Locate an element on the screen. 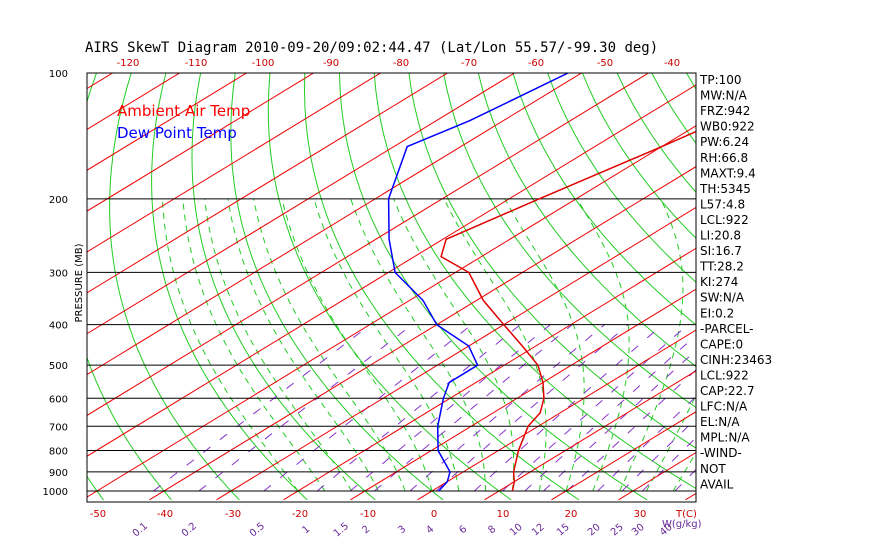 The image size is (870, 560). bottom-temperature-tick: -40 is located at coordinates (165, 514).